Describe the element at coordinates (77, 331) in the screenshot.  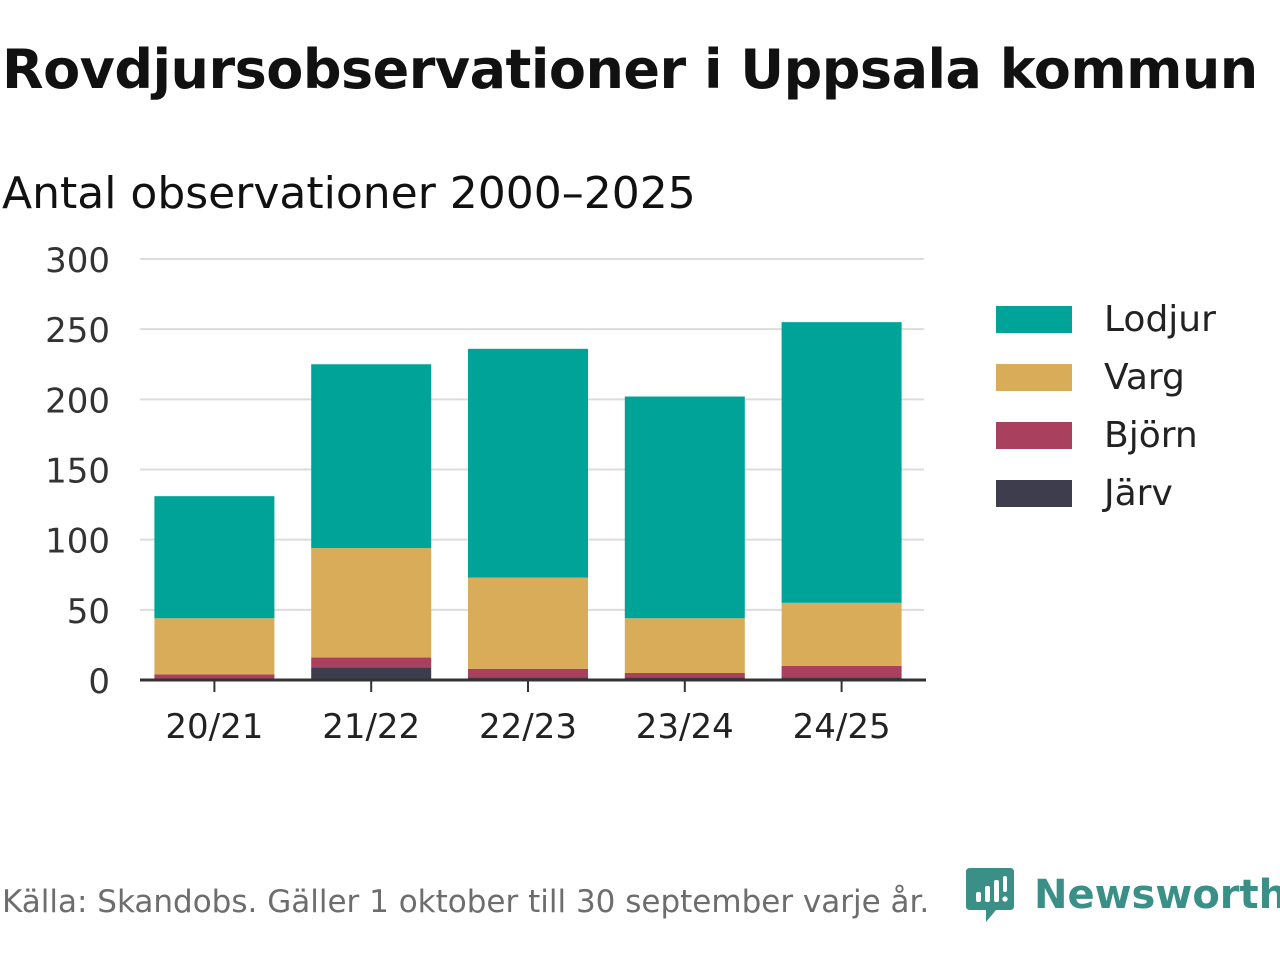
I see `y-tick-label: 250` at that location.